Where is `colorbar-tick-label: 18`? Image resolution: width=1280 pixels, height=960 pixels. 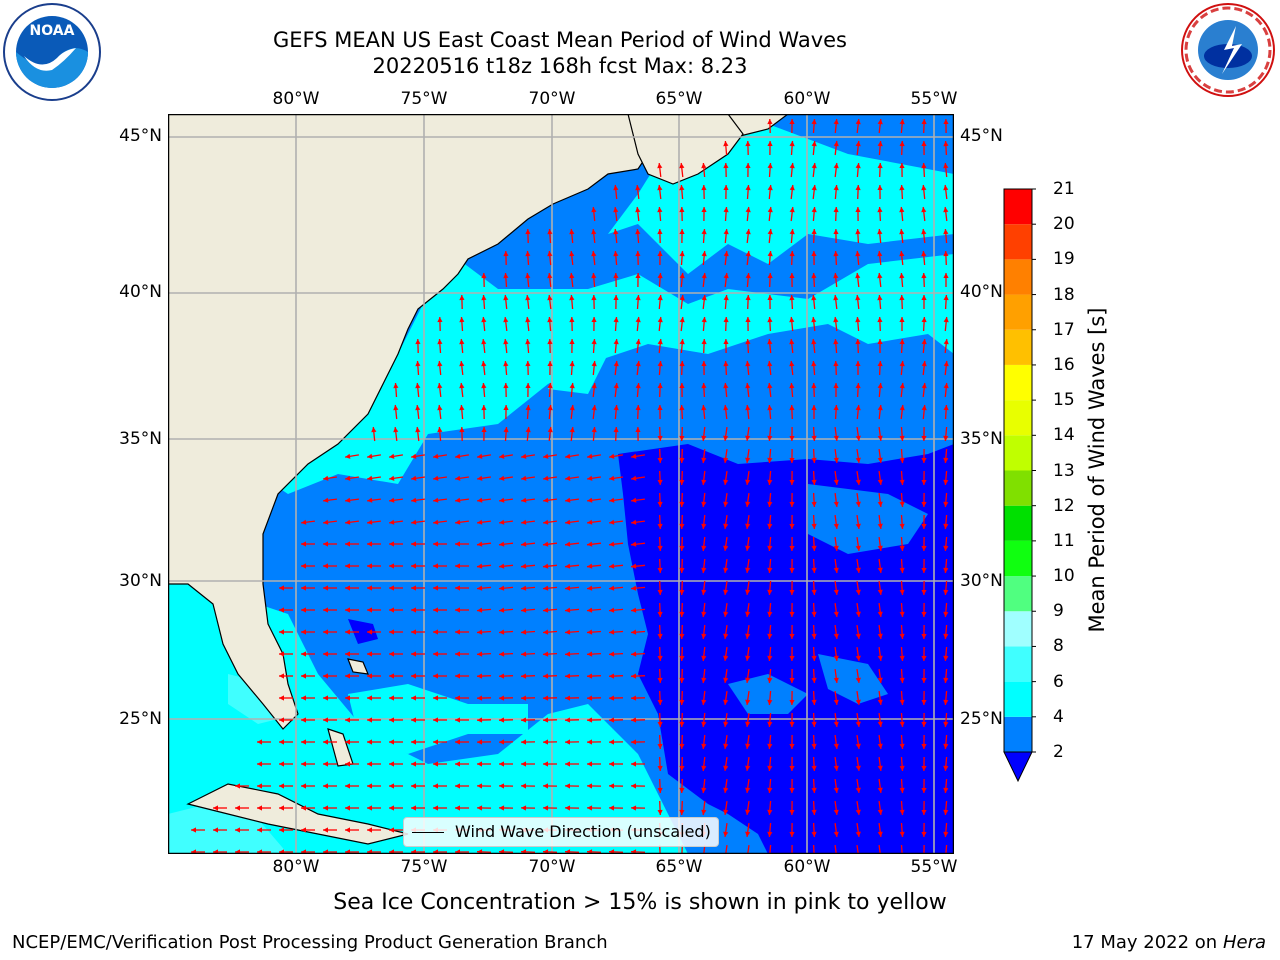
colorbar-tick-label: 18 is located at coordinates (1064, 294).